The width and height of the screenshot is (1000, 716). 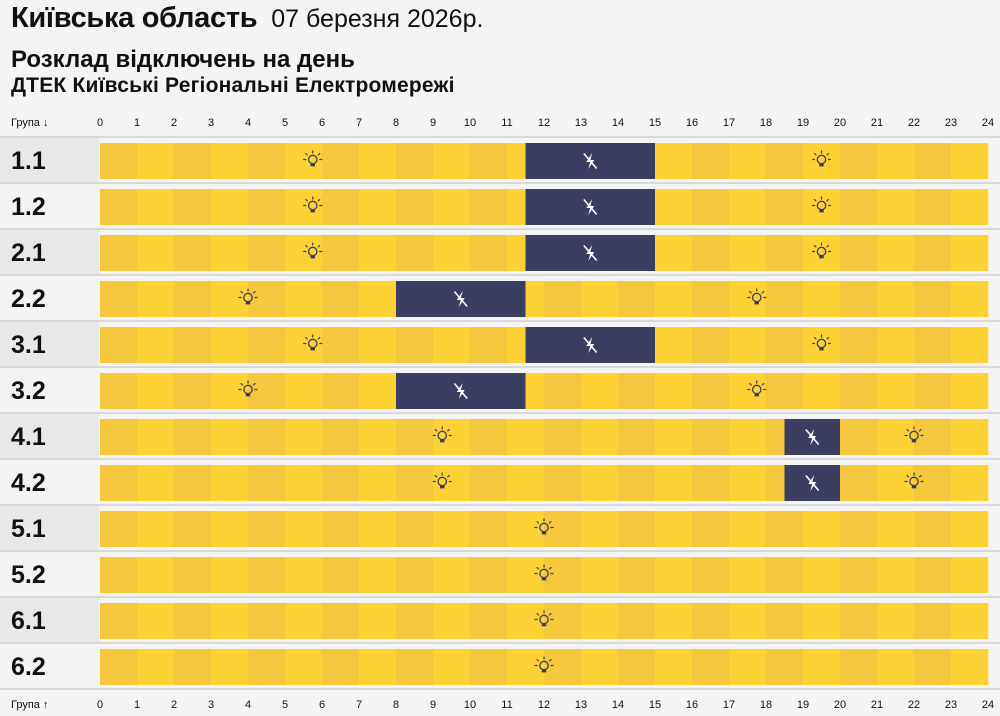 What do you see at coordinates (100, 705) in the screenshot?
I see `hour-tick-label: 0` at bounding box center [100, 705].